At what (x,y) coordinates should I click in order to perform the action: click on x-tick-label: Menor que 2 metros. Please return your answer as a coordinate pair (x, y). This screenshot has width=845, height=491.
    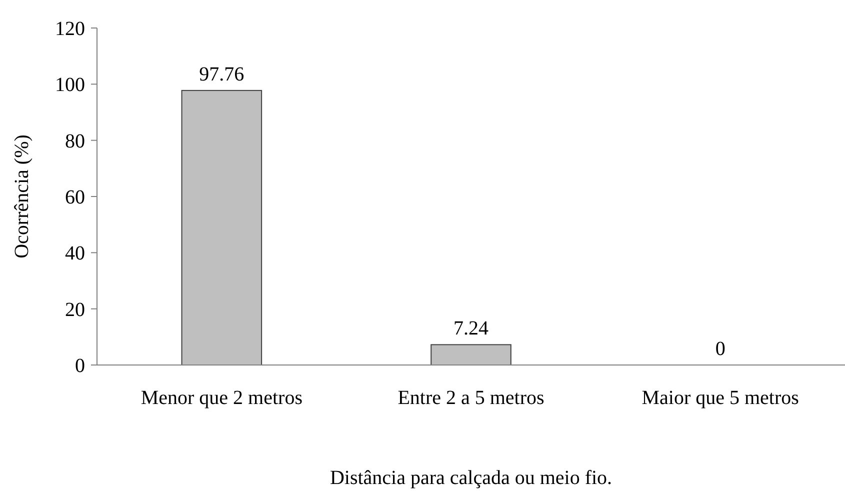
    Looking at the image, I should click on (221, 398).